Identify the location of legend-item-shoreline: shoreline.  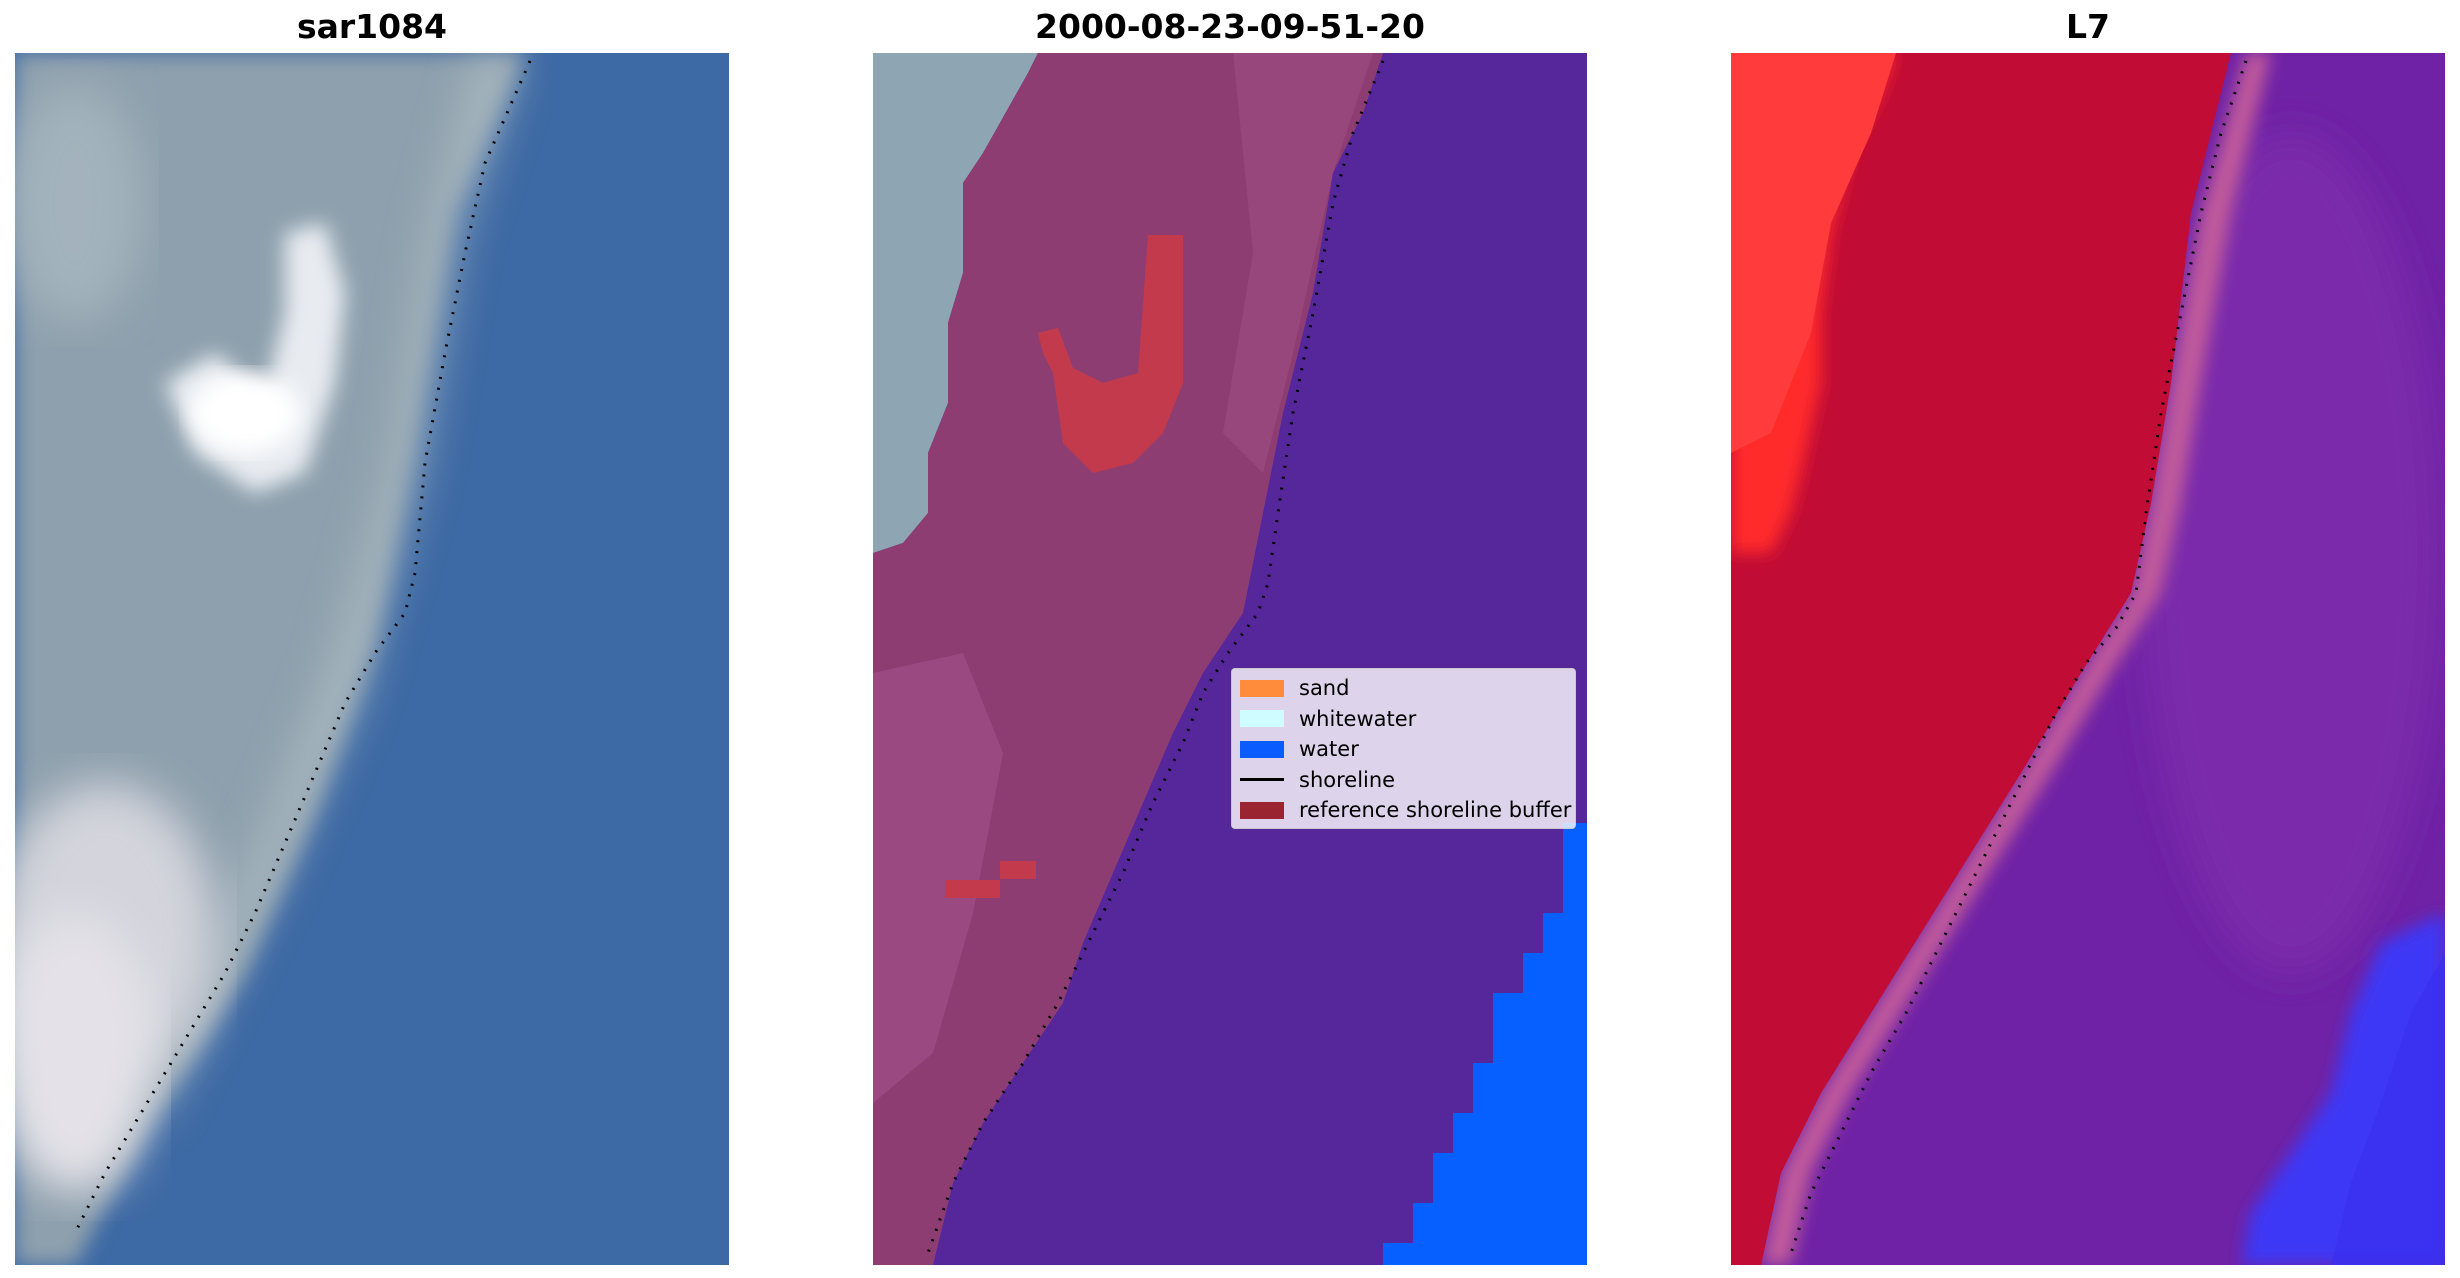
(1403, 780).